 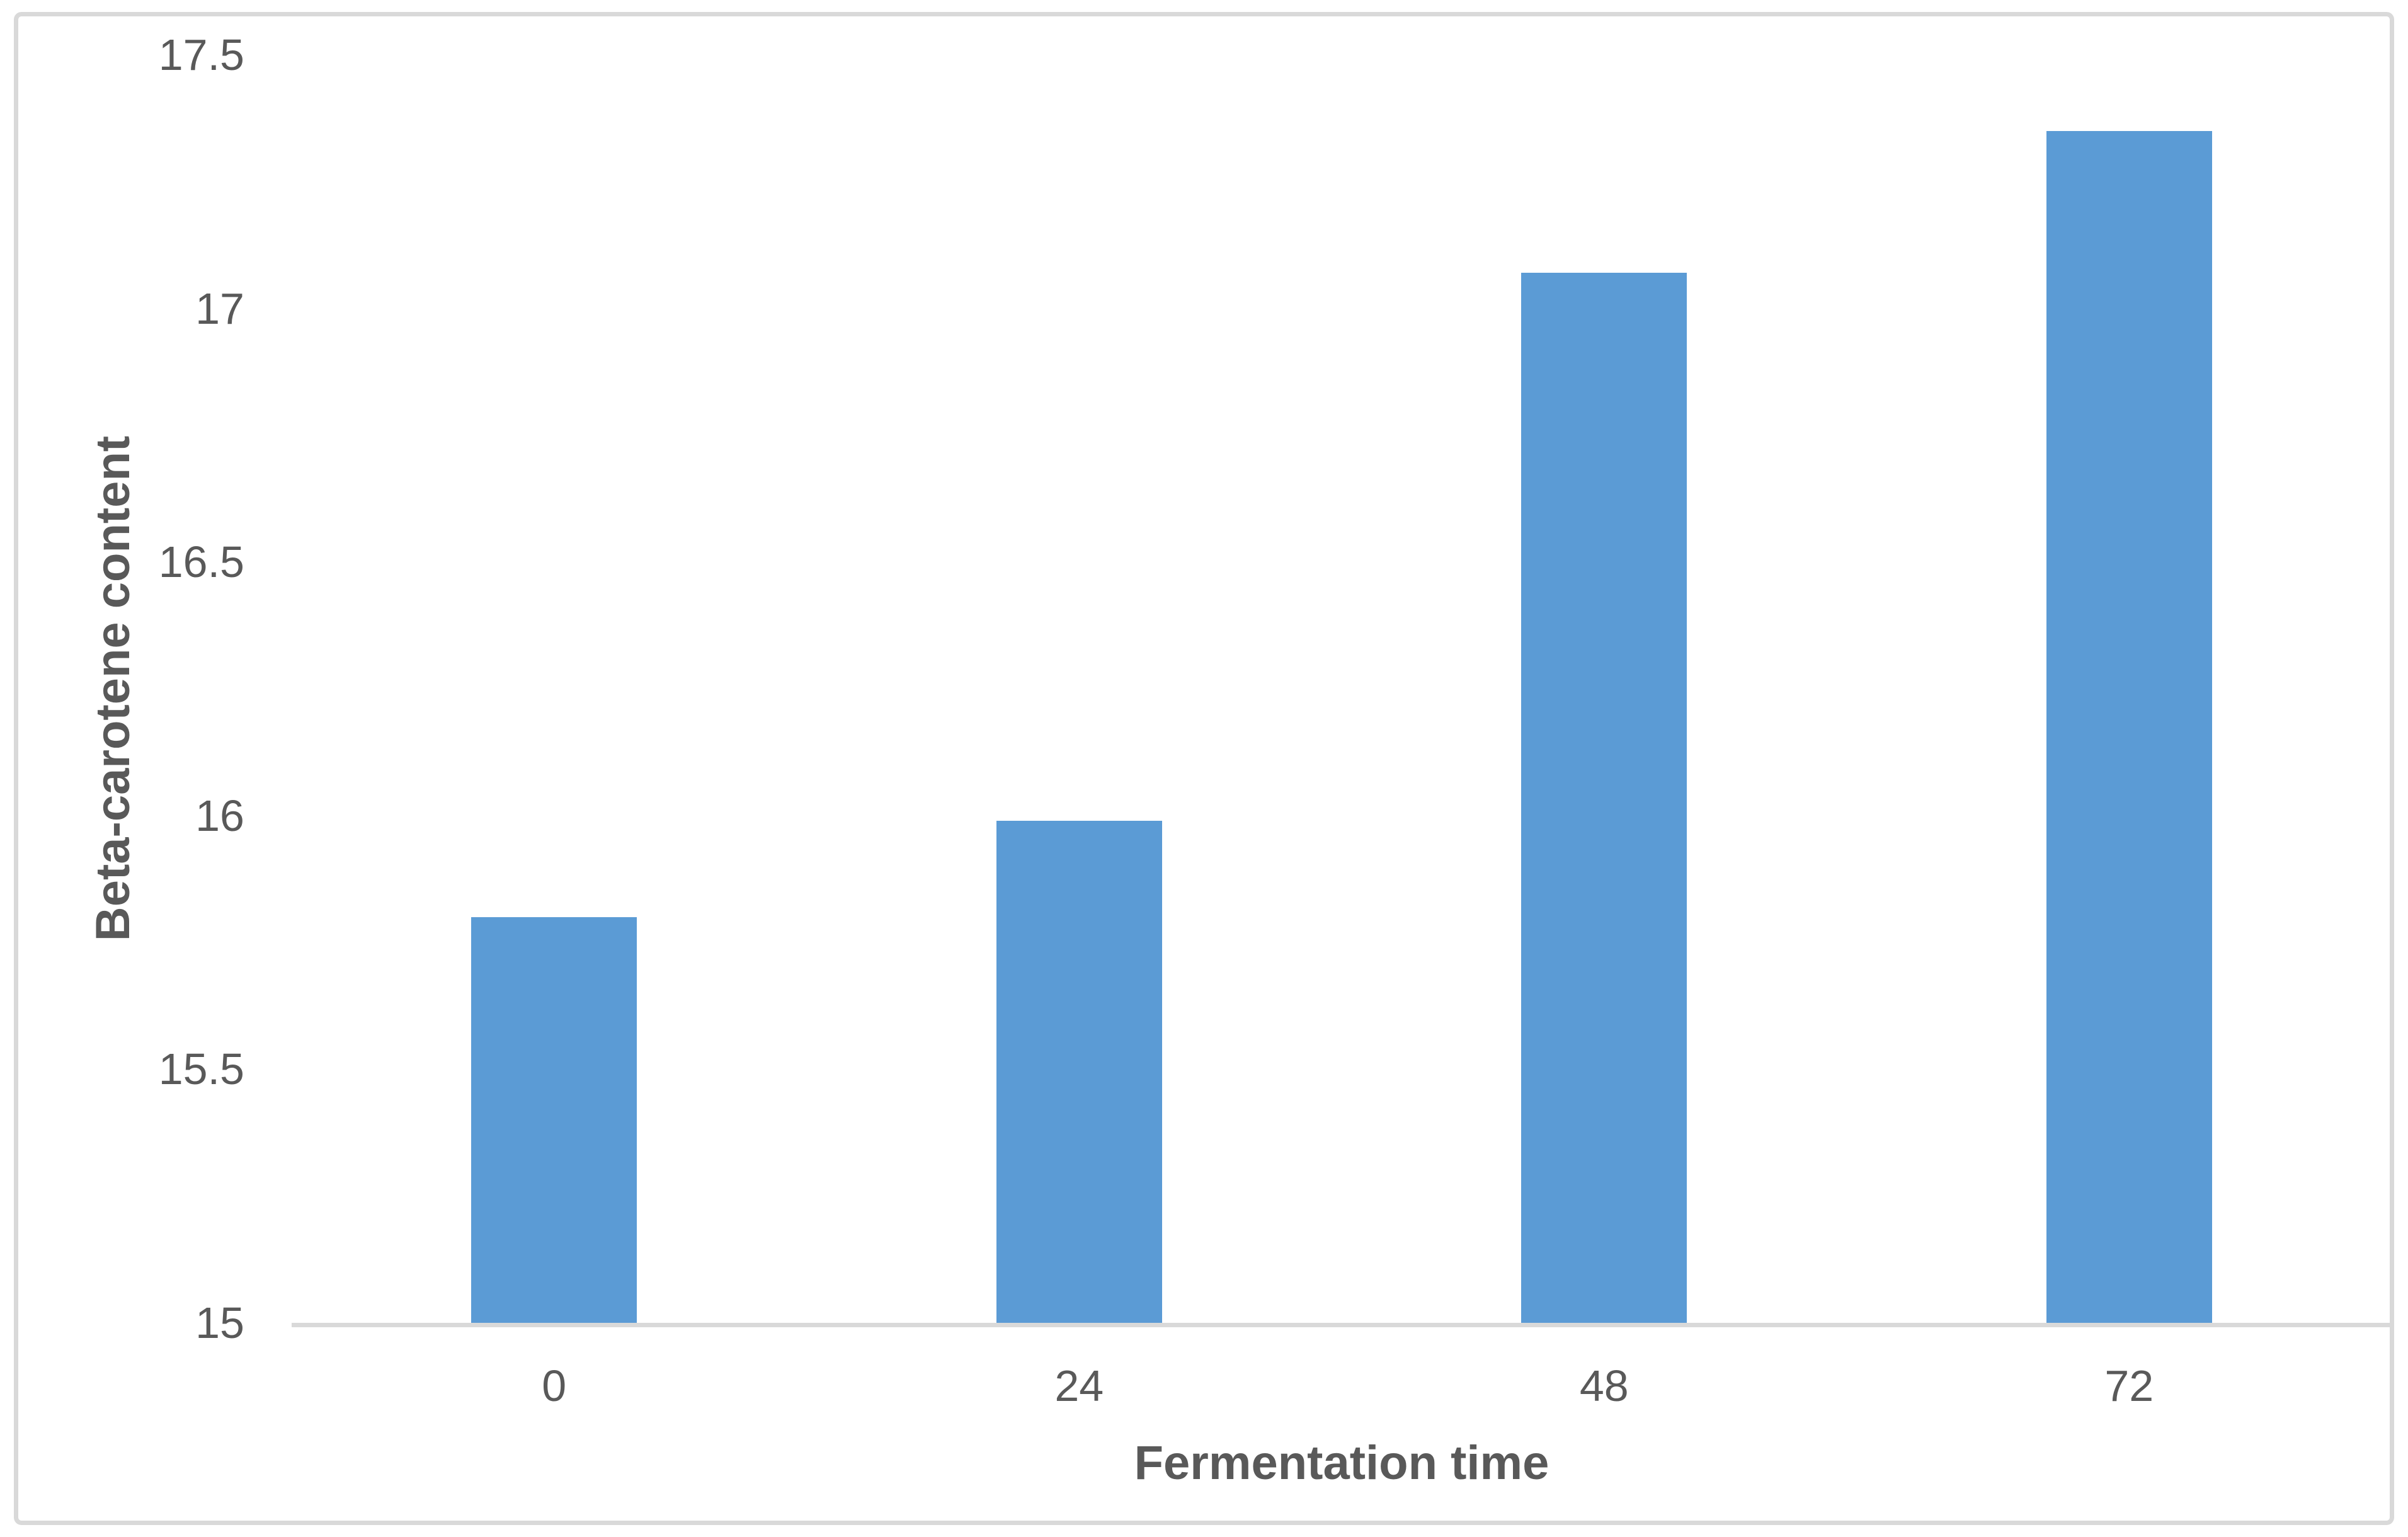 I want to click on y-tick-label-15.5: 15.5, so click(x=201, y=1069).